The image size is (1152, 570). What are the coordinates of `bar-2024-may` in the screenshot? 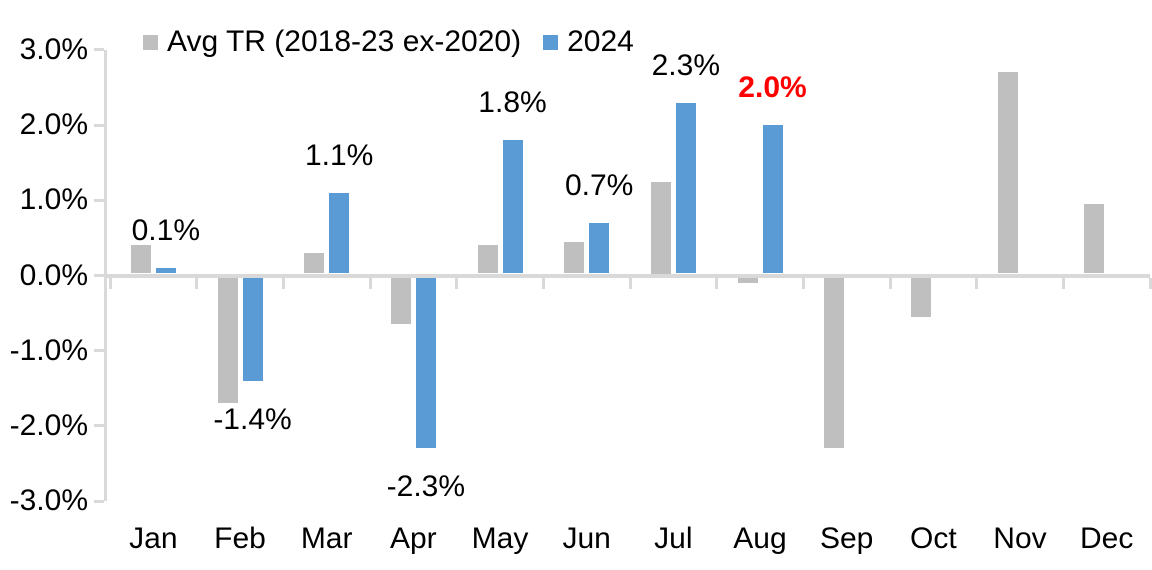 It's located at (512, 207).